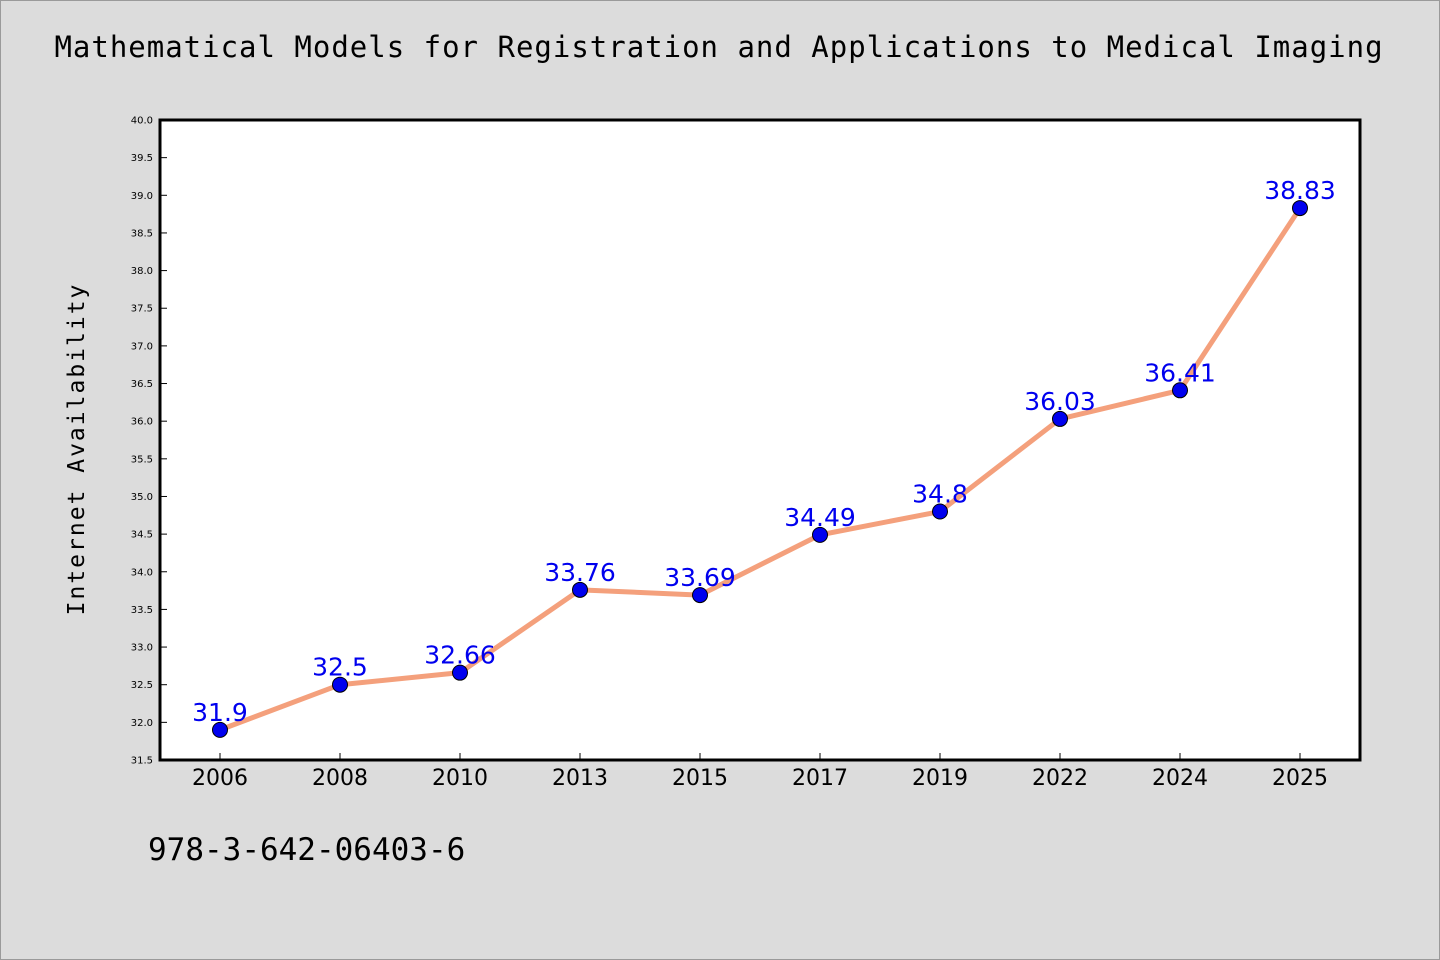 The image size is (1440, 960). What do you see at coordinates (580, 572) in the screenshot?
I see `data-label: 33.76` at bounding box center [580, 572].